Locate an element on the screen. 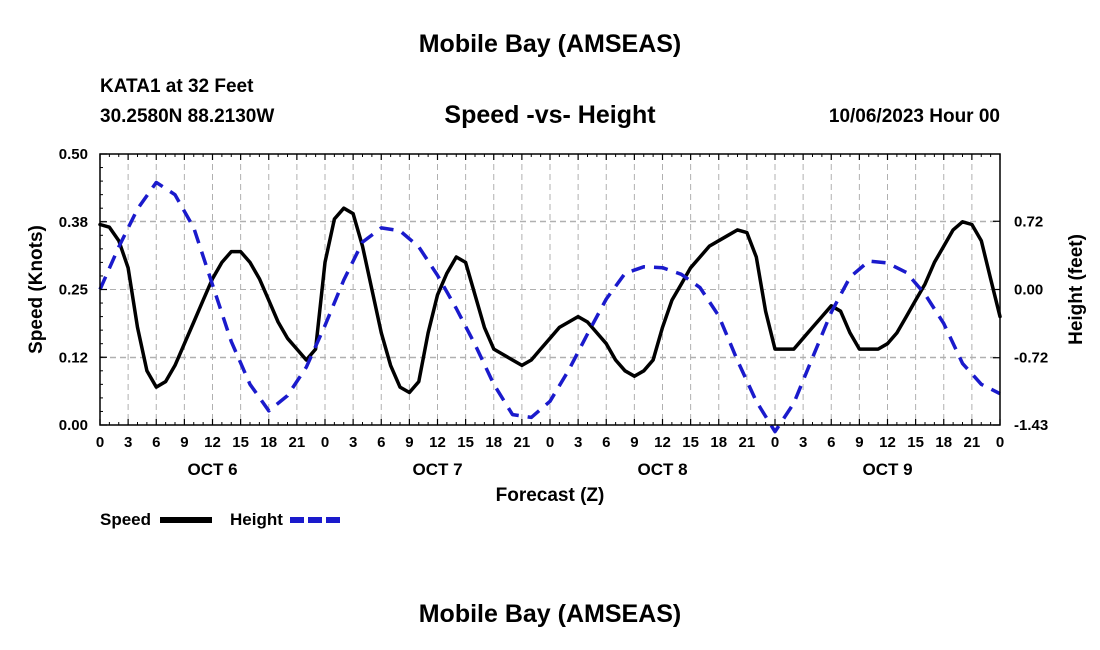  legend: Speed Height is located at coordinates (221, 519).